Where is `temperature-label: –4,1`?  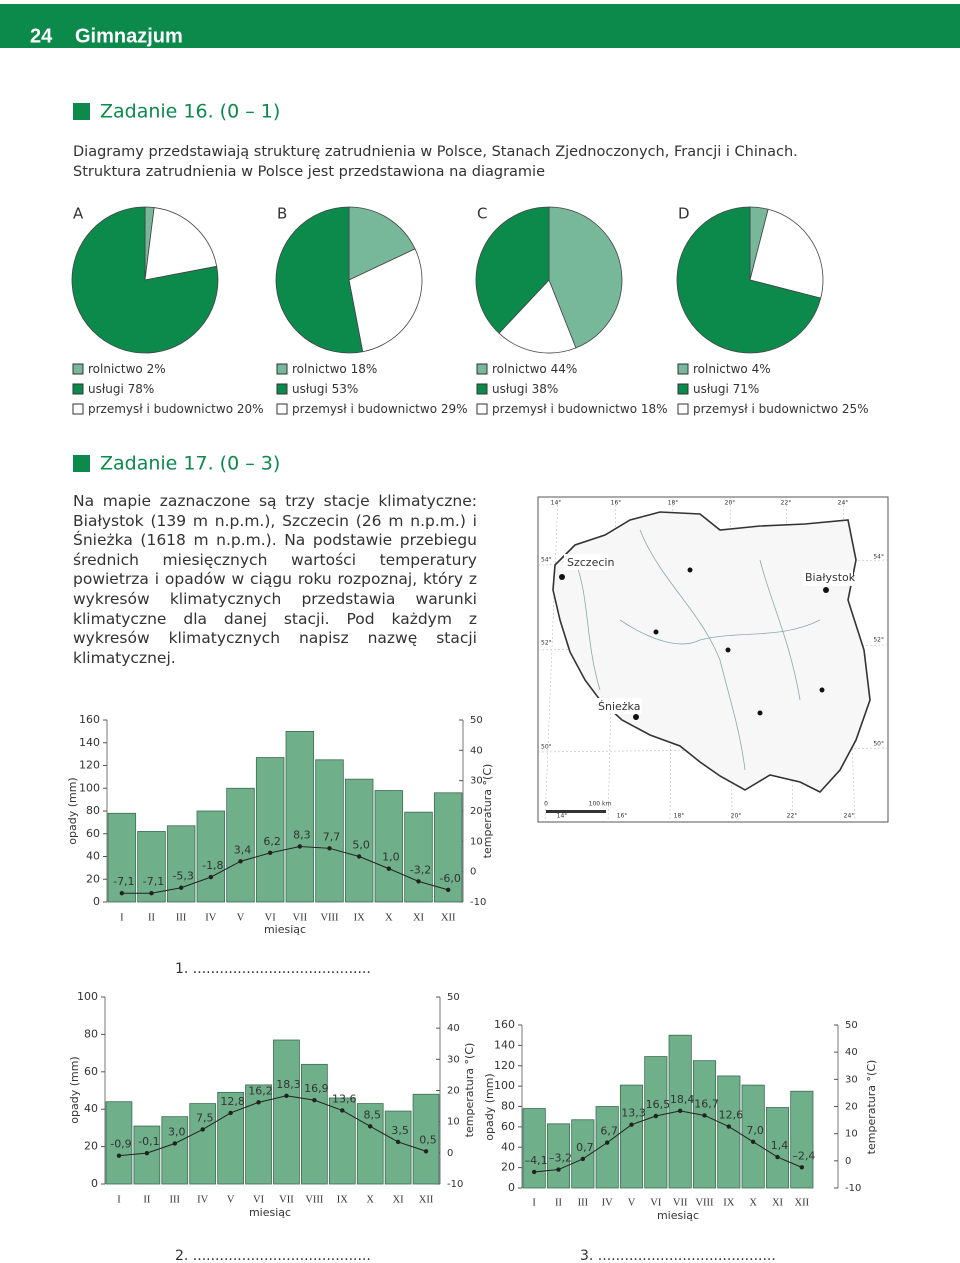
temperature-label: –4,1 is located at coordinates (536, 1160).